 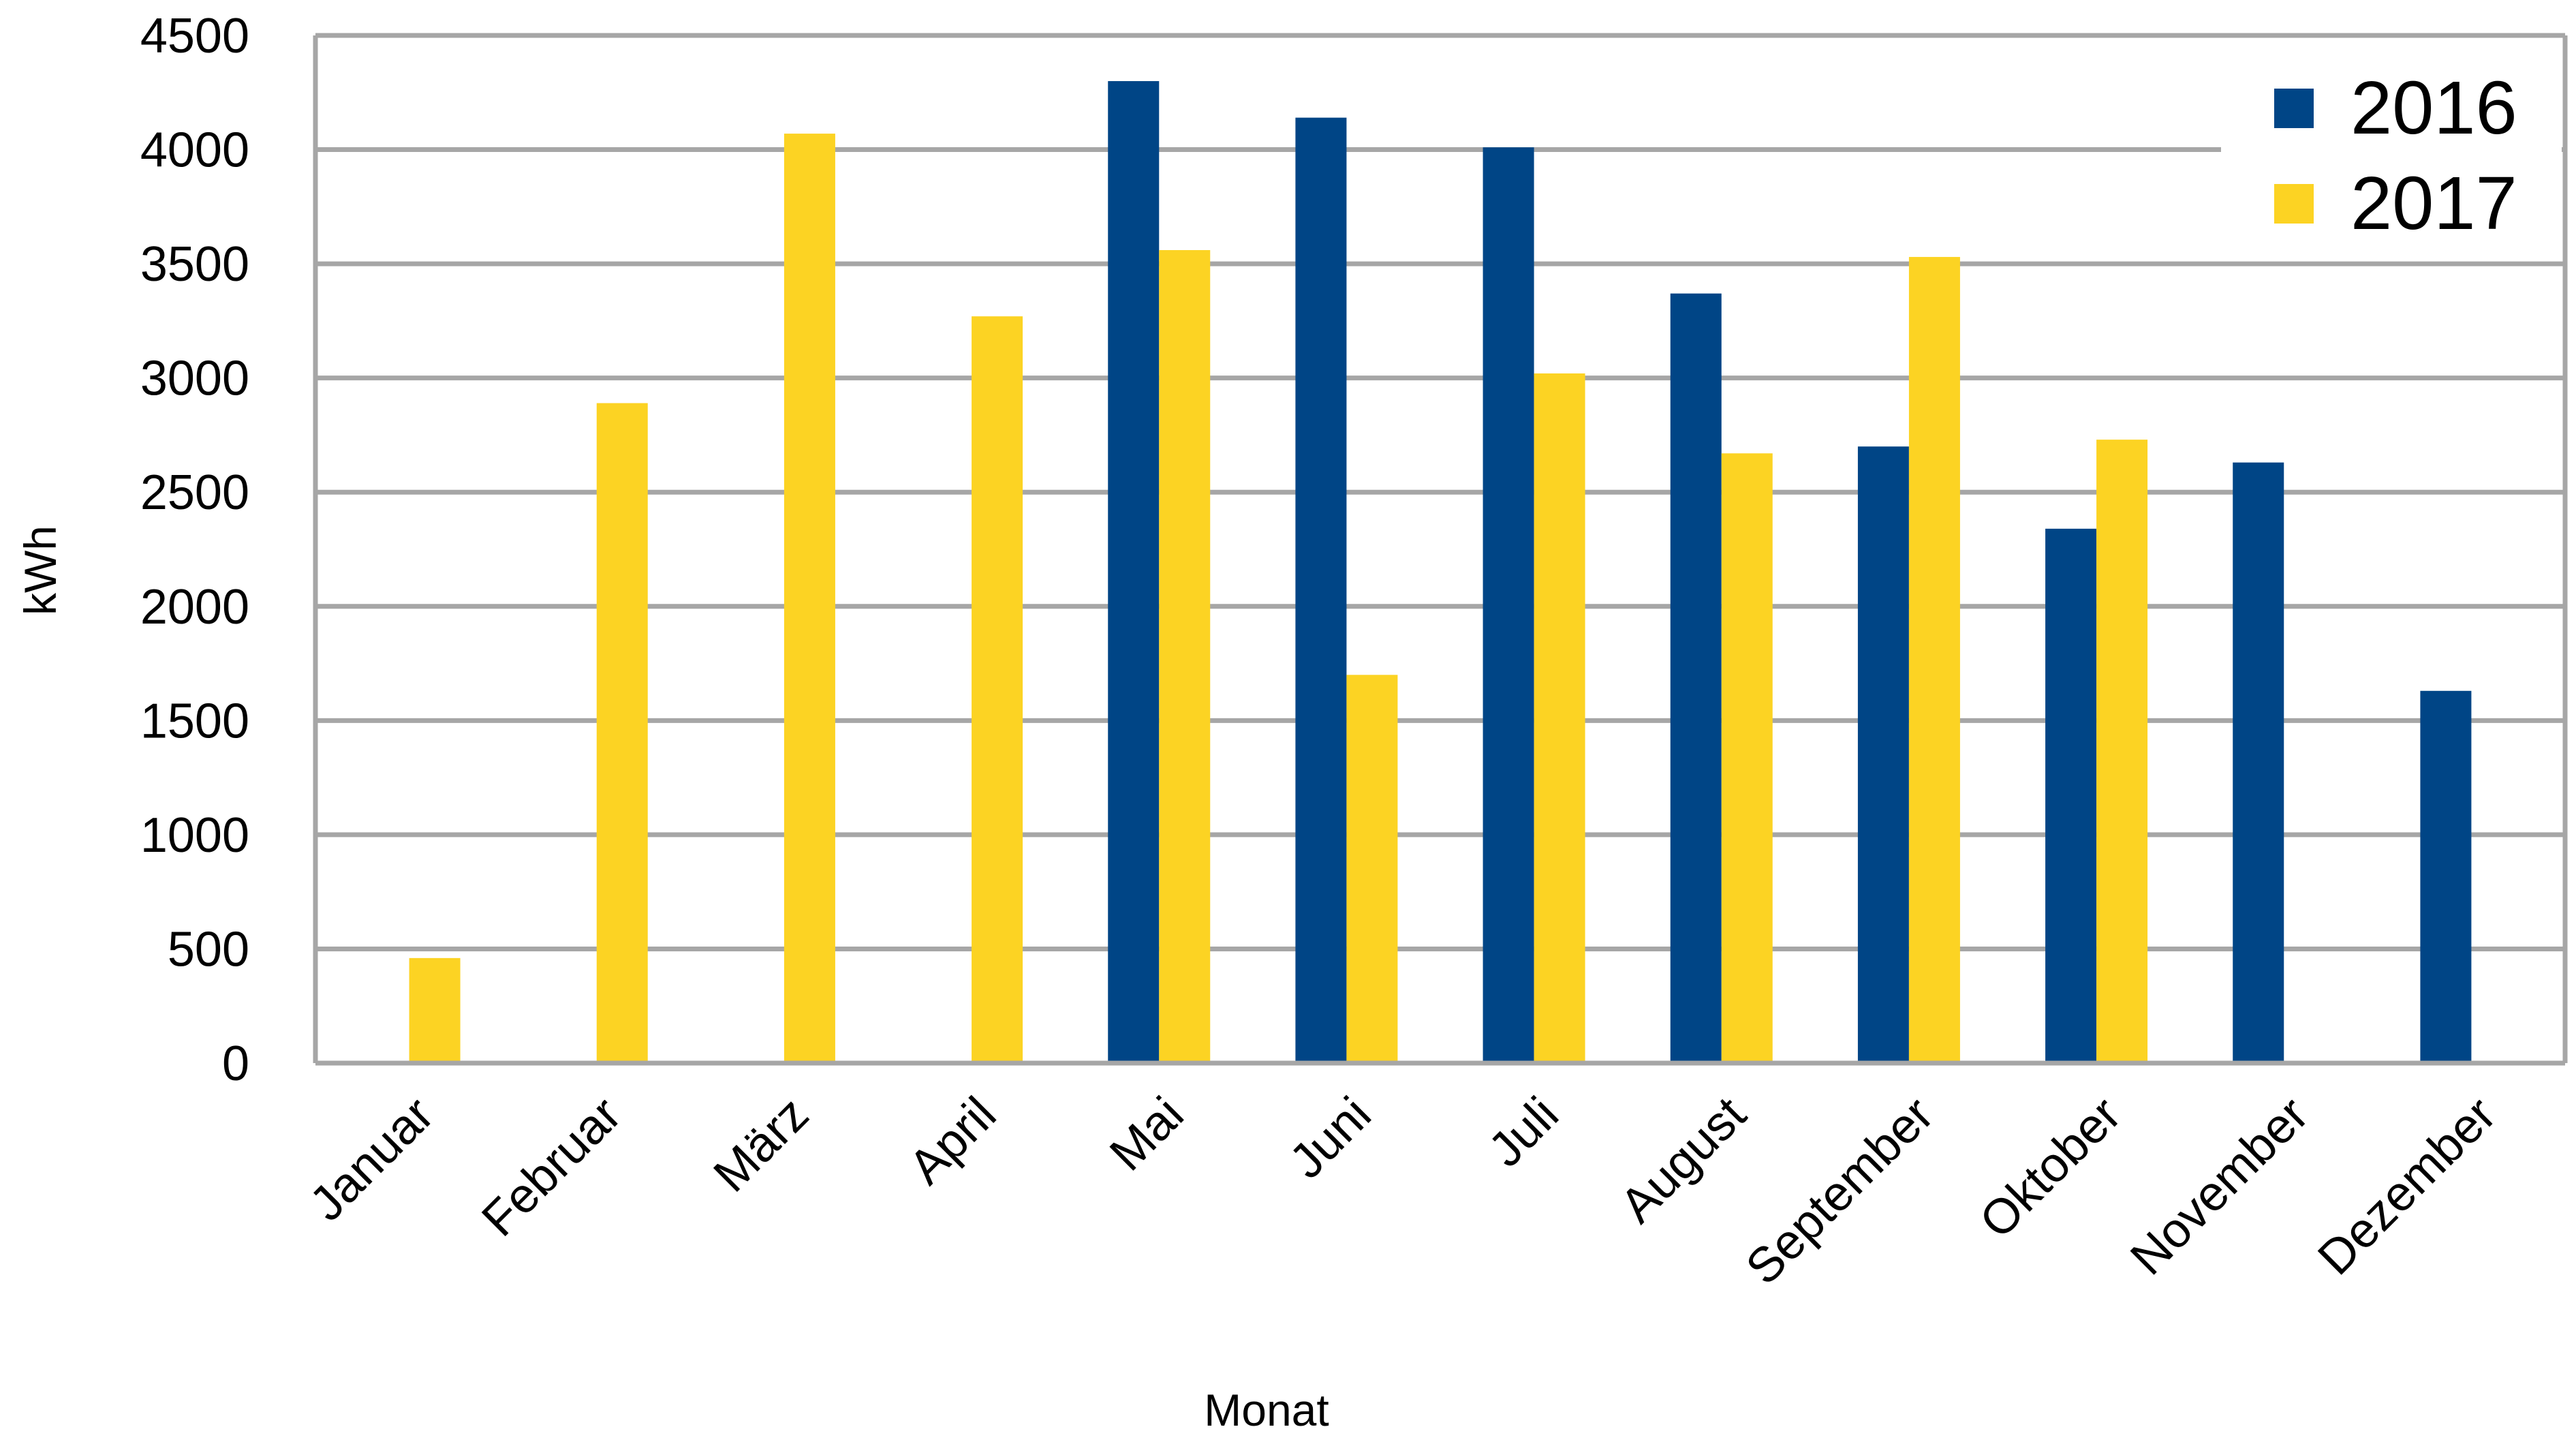 I want to click on x-tick-label: November, so click(x=2219, y=1186).